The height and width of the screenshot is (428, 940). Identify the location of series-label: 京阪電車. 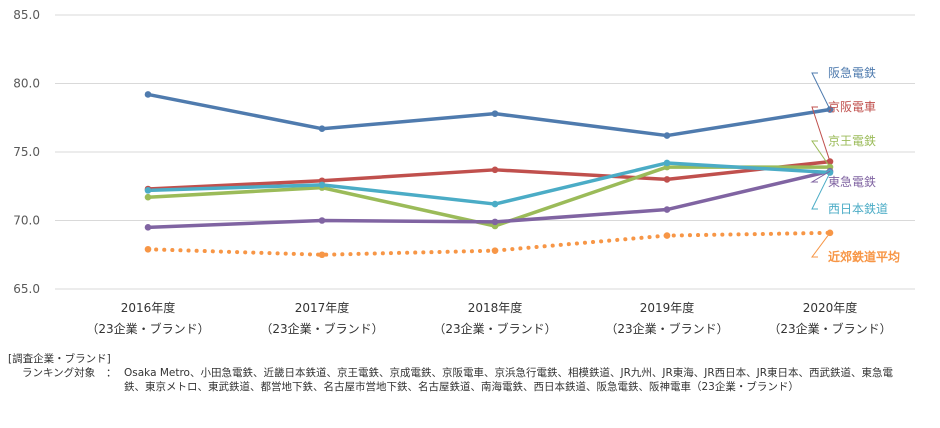
(852, 107).